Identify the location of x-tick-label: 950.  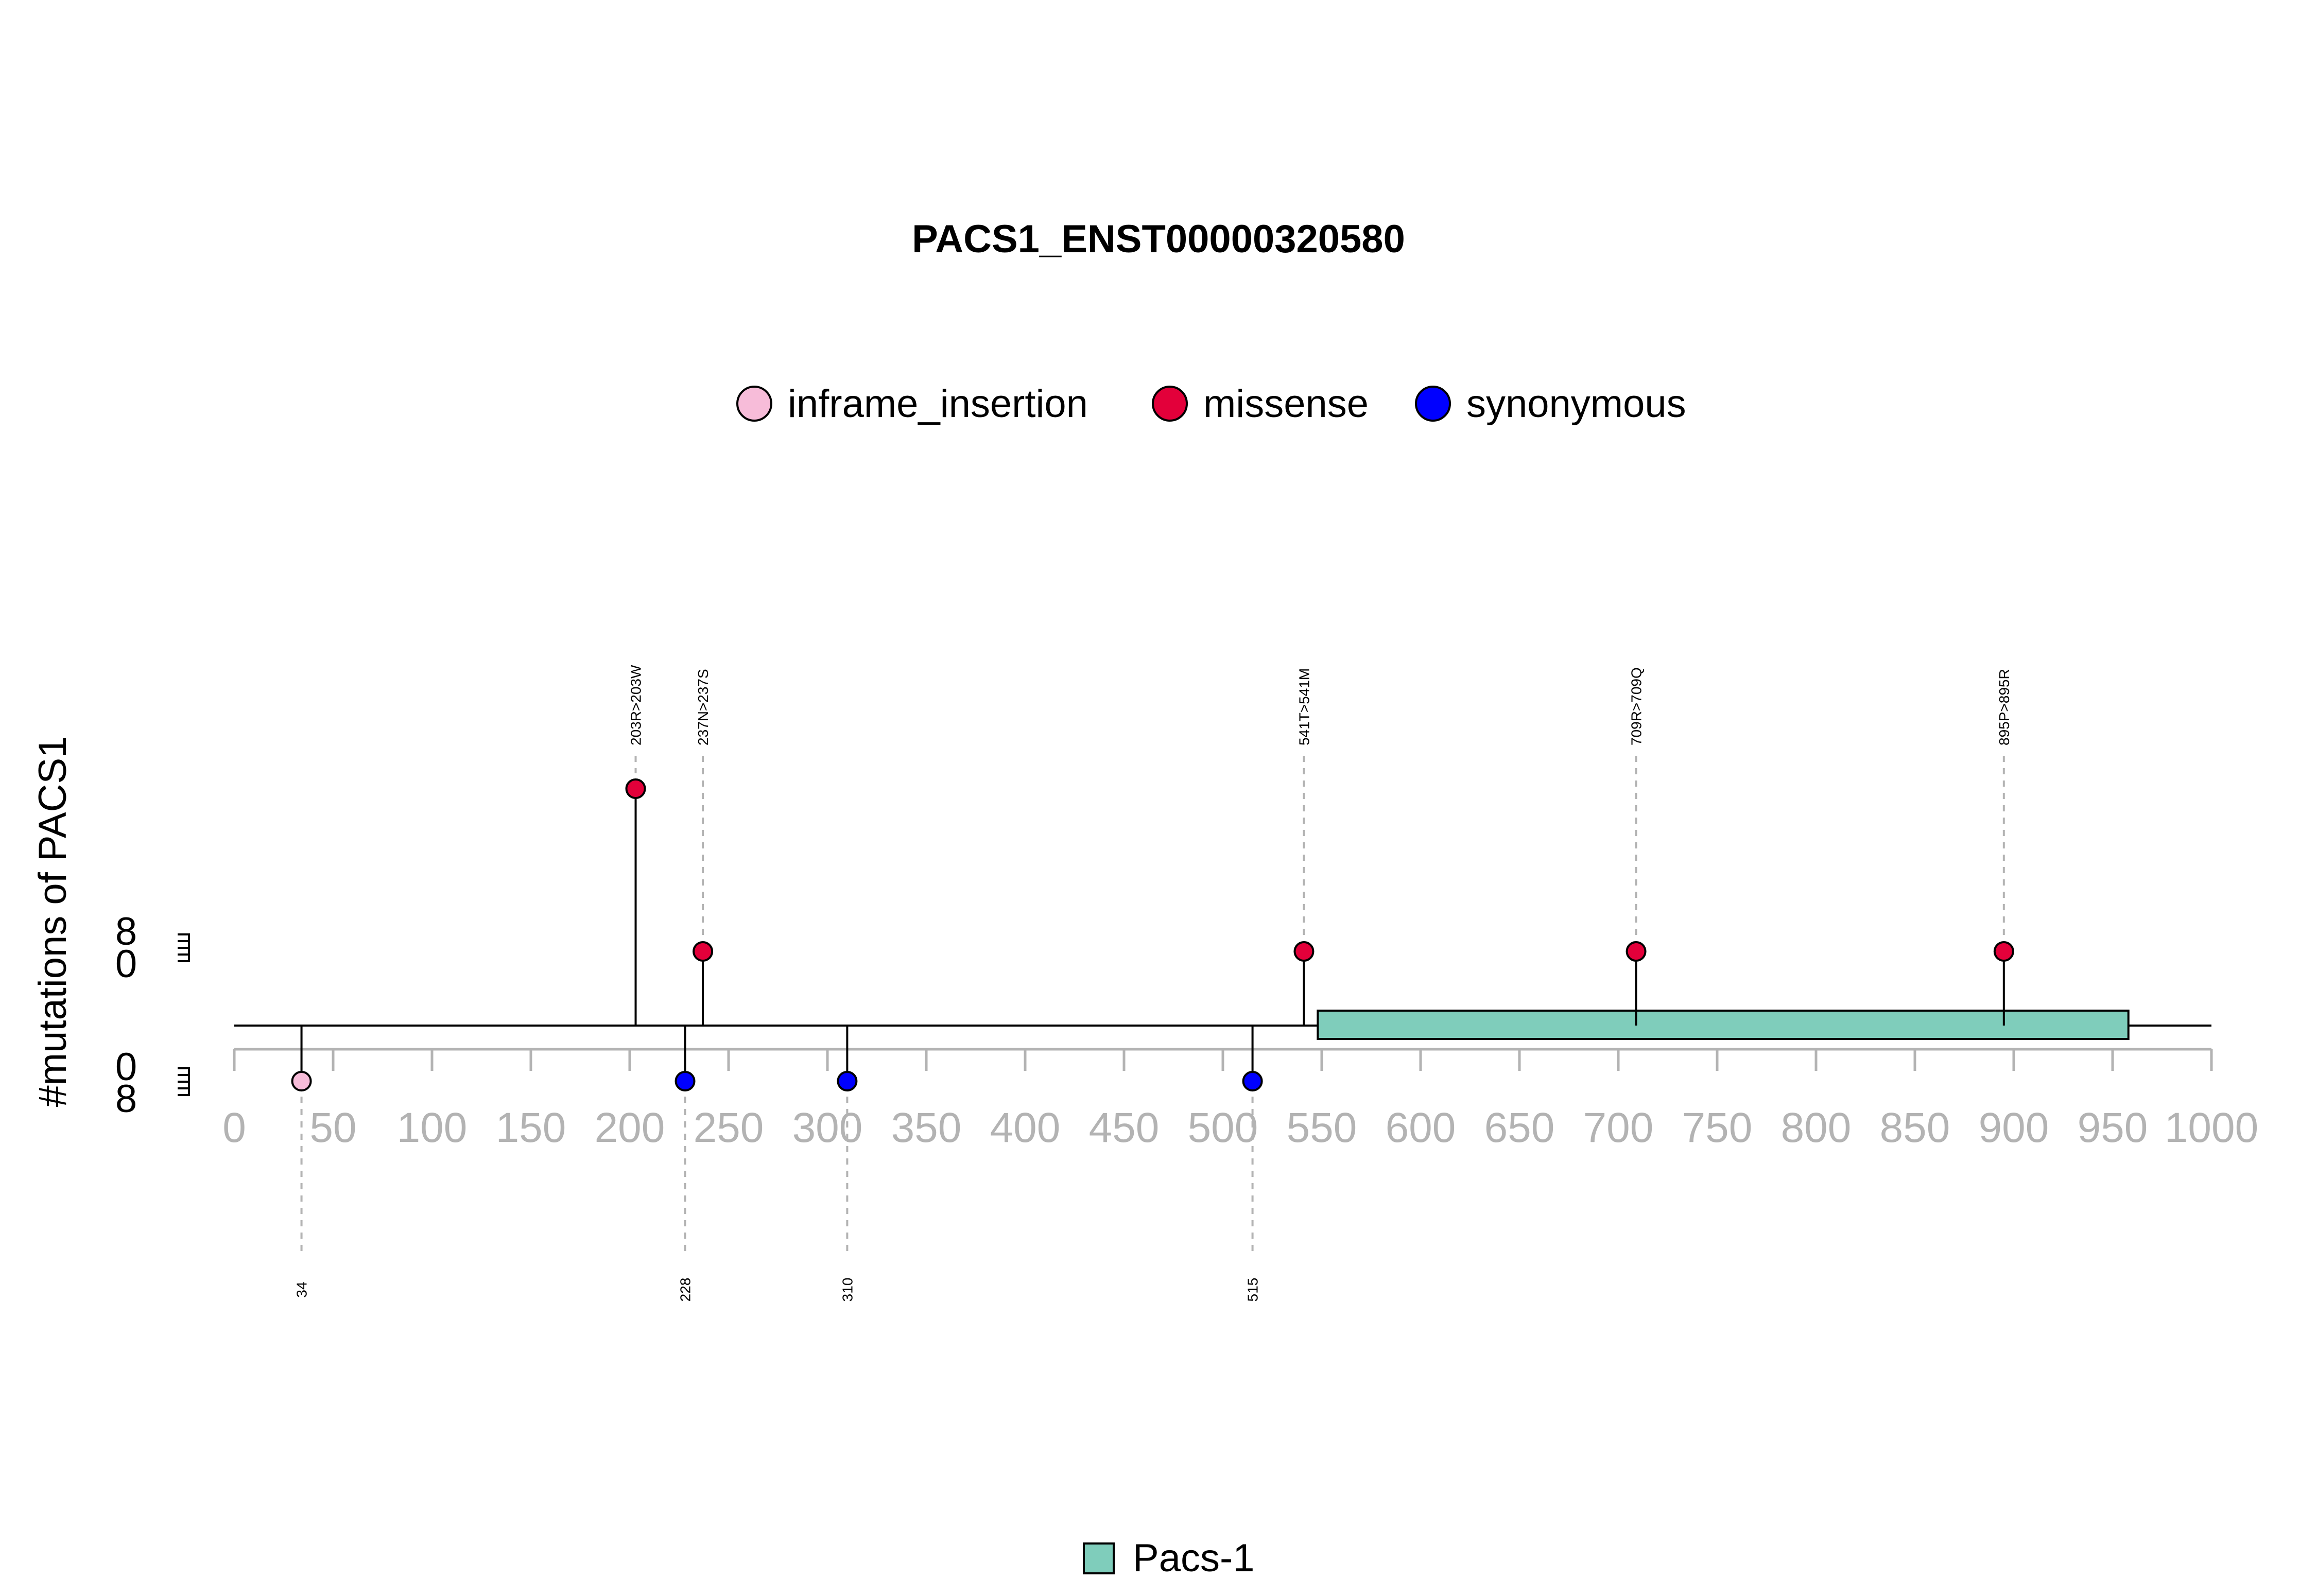
(2113, 1127).